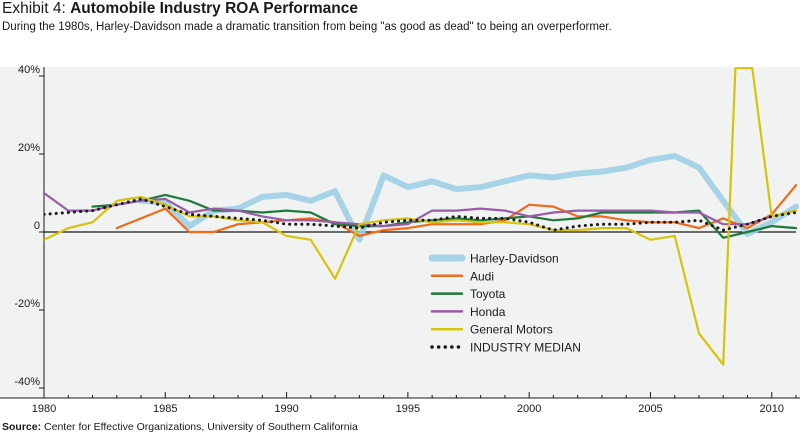 This screenshot has width=800, height=438. I want to click on chart-title: Automobile Industry ROA Performance, so click(214, 8).